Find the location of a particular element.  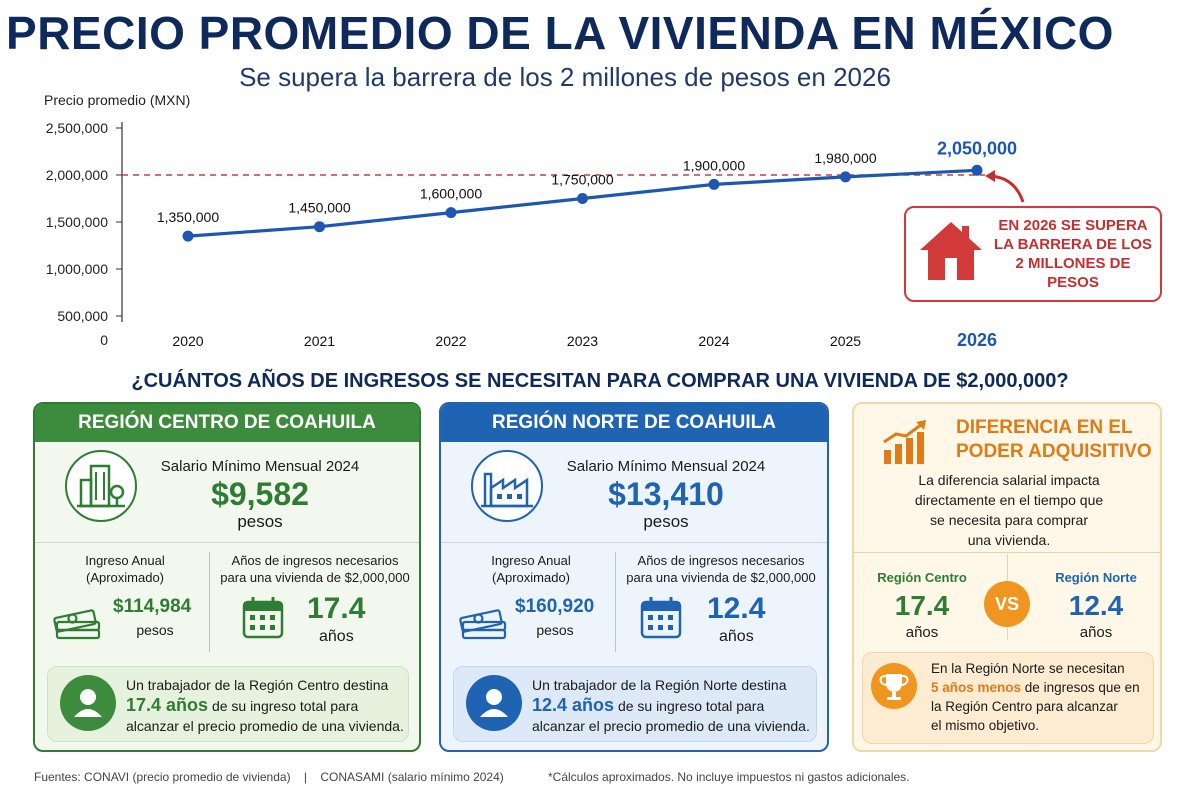

vs-badge: VS is located at coordinates (1007, 604).